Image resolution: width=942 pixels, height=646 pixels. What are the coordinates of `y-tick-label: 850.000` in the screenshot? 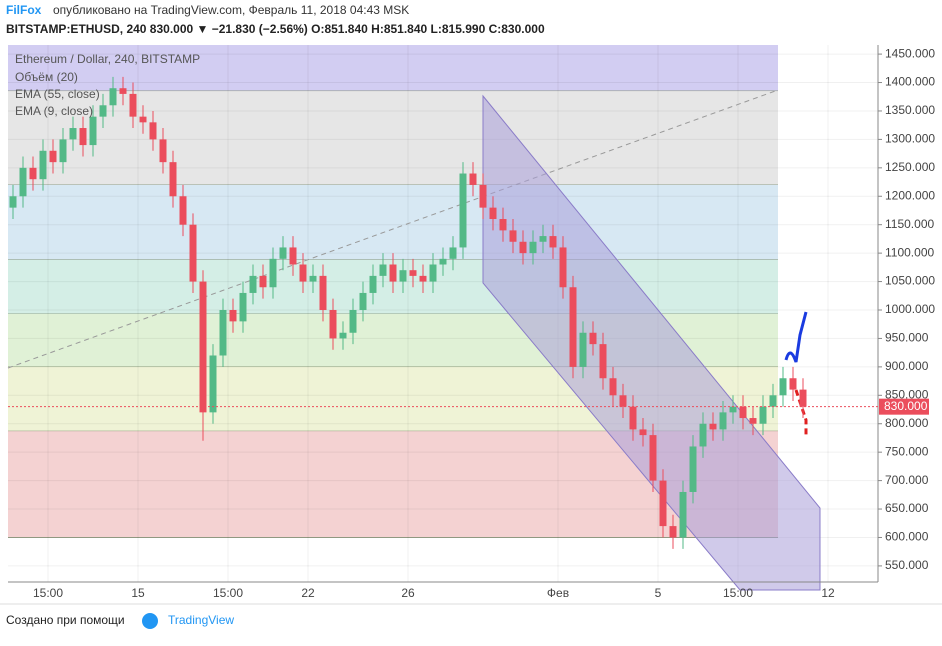 It's located at (907, 394).